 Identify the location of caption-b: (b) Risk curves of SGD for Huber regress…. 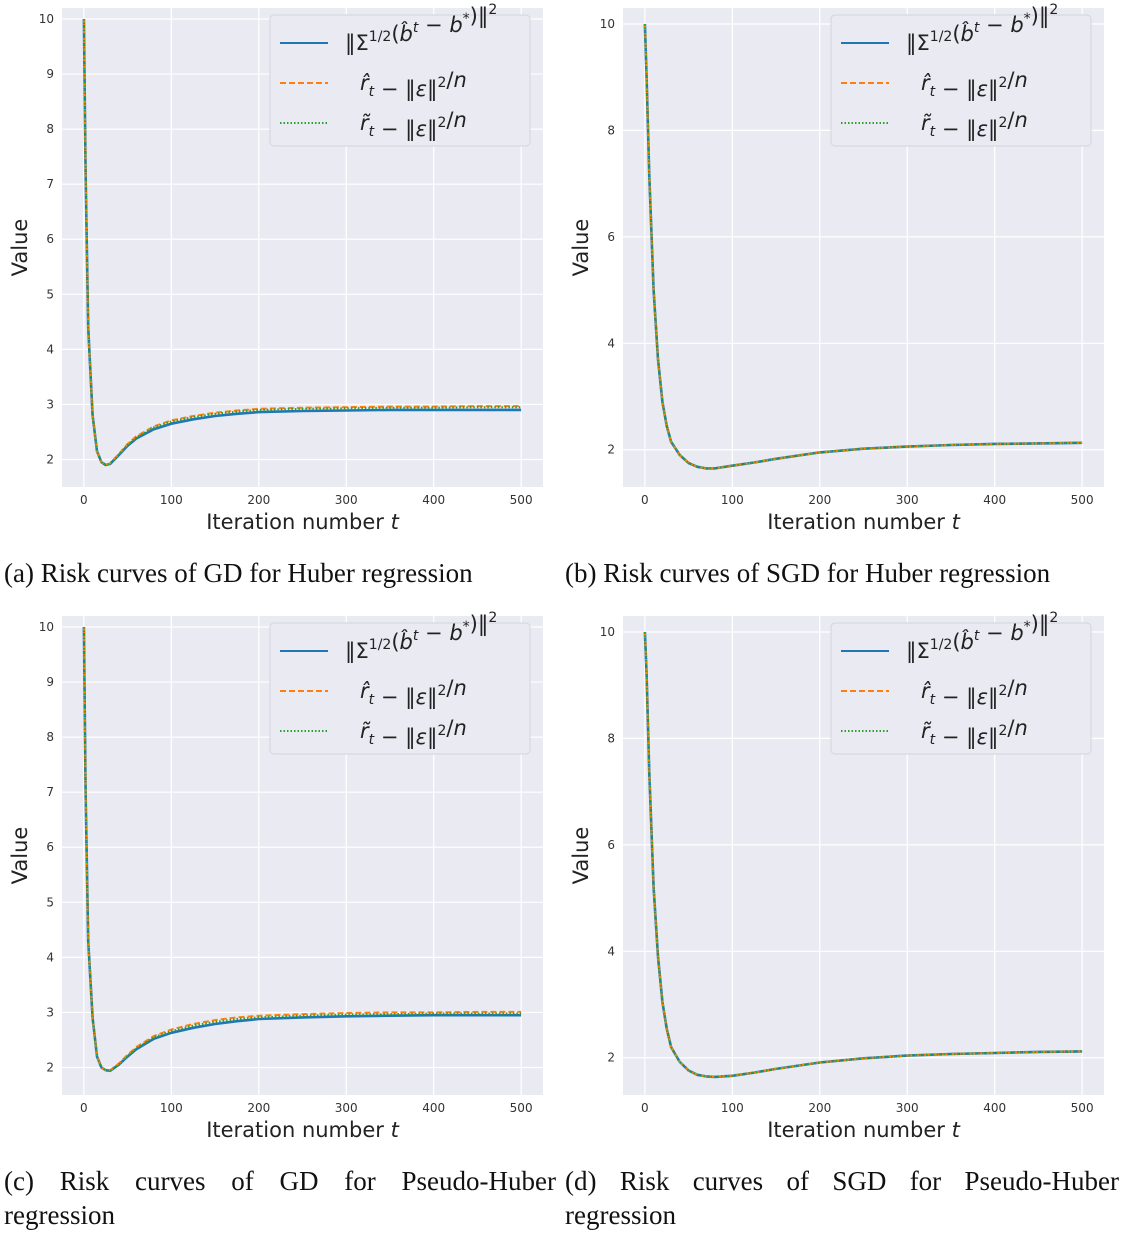
(808, 573).